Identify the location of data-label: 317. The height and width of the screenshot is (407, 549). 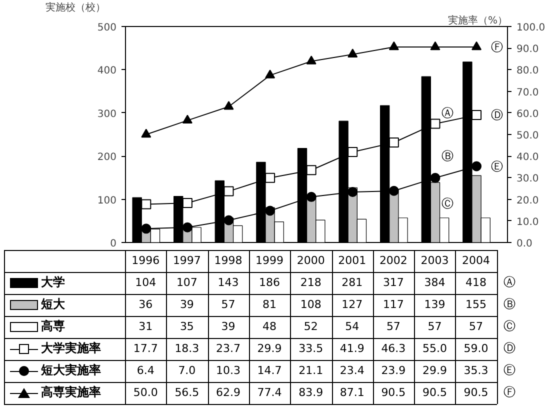
(393, 283).